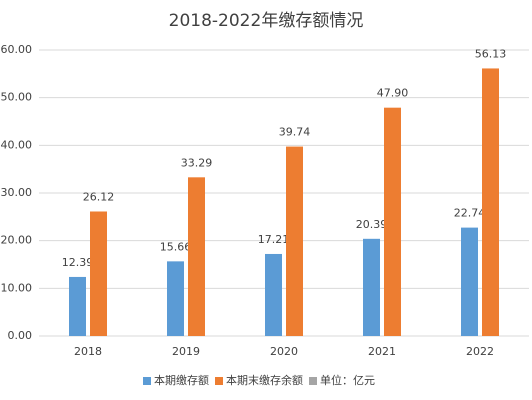  Describe the element at coordinates (266, 21) in the screenshot. I see `chart-title: 2018-2022年缴存额情况` at that location.